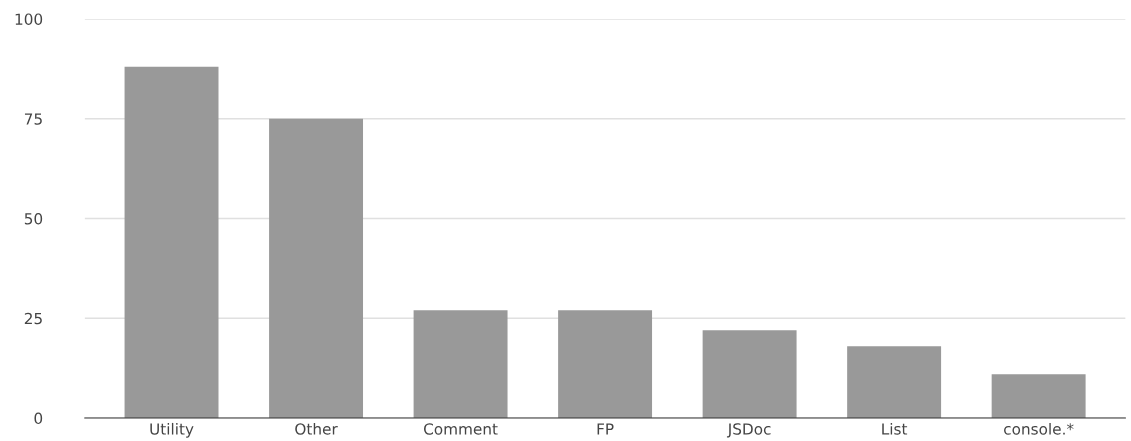  I want to click on y-tick-label: 100, so click(29, 19).